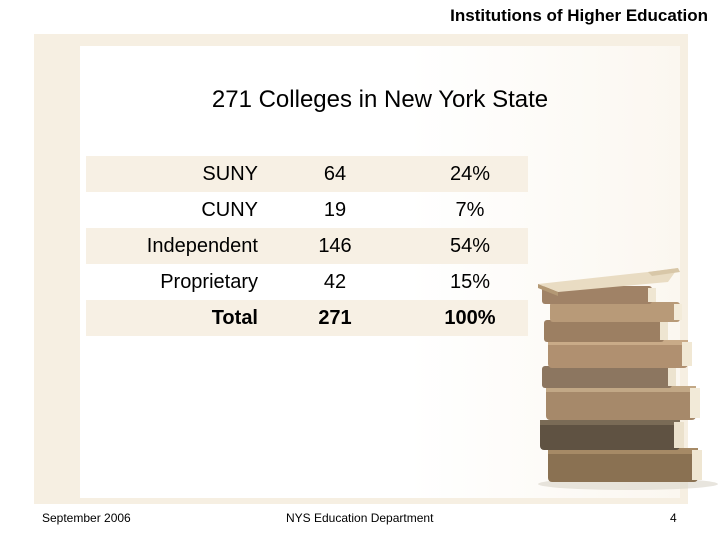 The width and height of the screenshot is (720, 540). What do you see at coordinates (86, 518) in the screenshot?
I see `footer-date: September 2006` at bounding box center [86, 518].